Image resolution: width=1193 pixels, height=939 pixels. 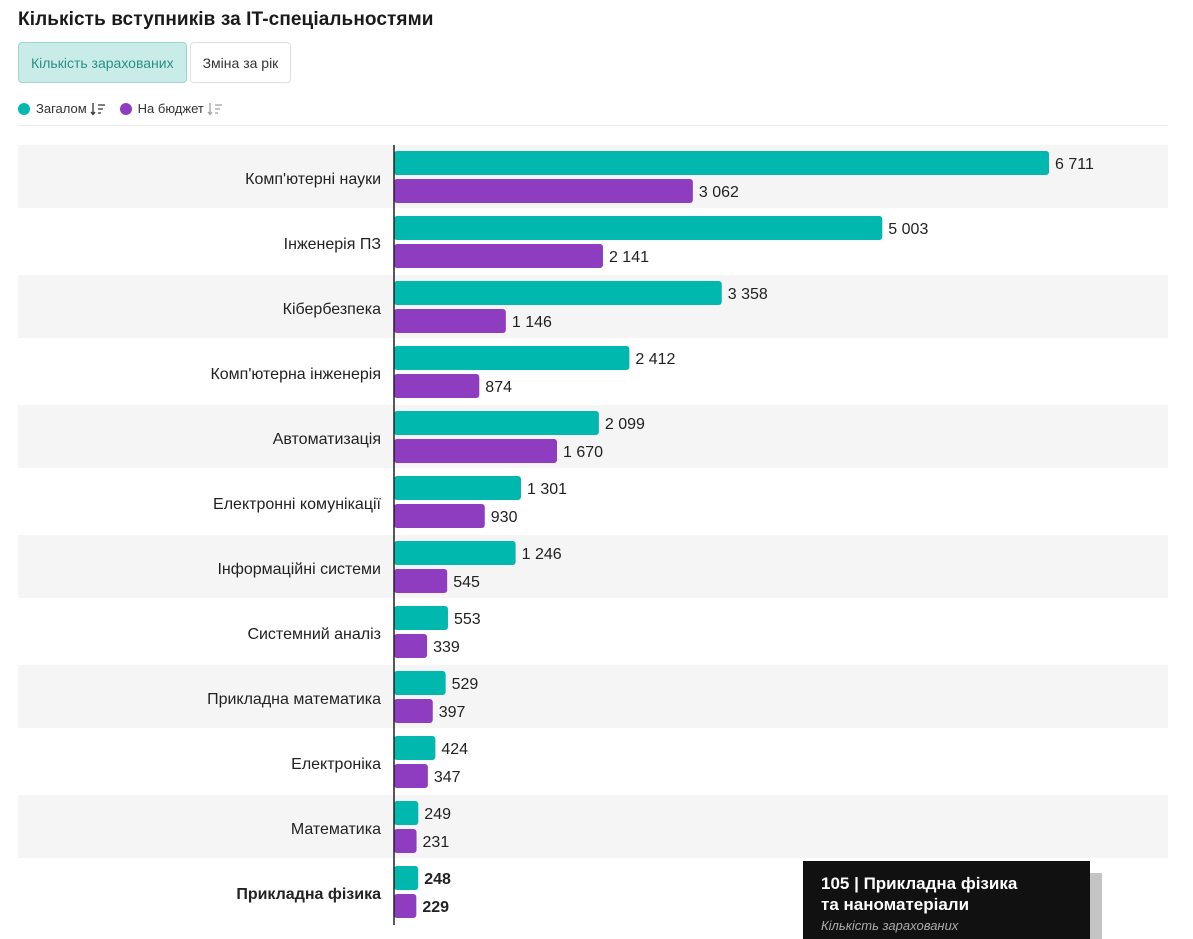 I want to click on legend-item-budget: На бюджет, so click(x=171, y=108).